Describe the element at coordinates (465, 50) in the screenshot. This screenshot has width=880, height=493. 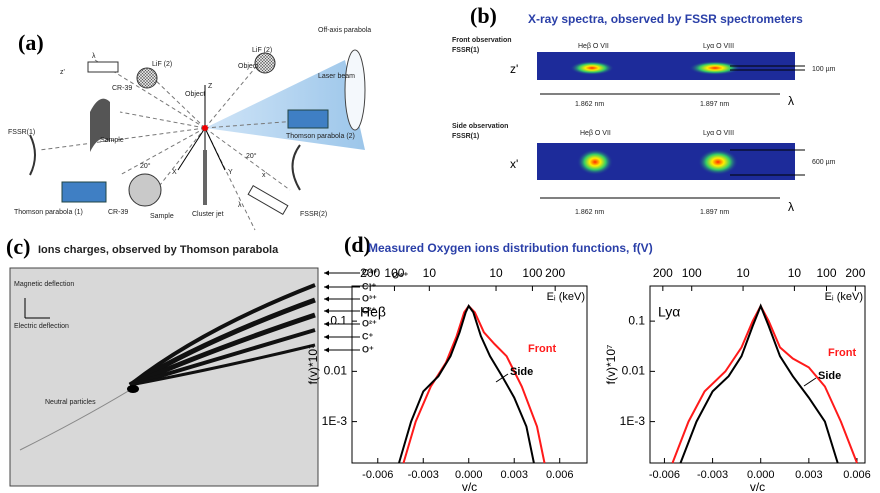
I see `caption: FSSR(1)` at that location.